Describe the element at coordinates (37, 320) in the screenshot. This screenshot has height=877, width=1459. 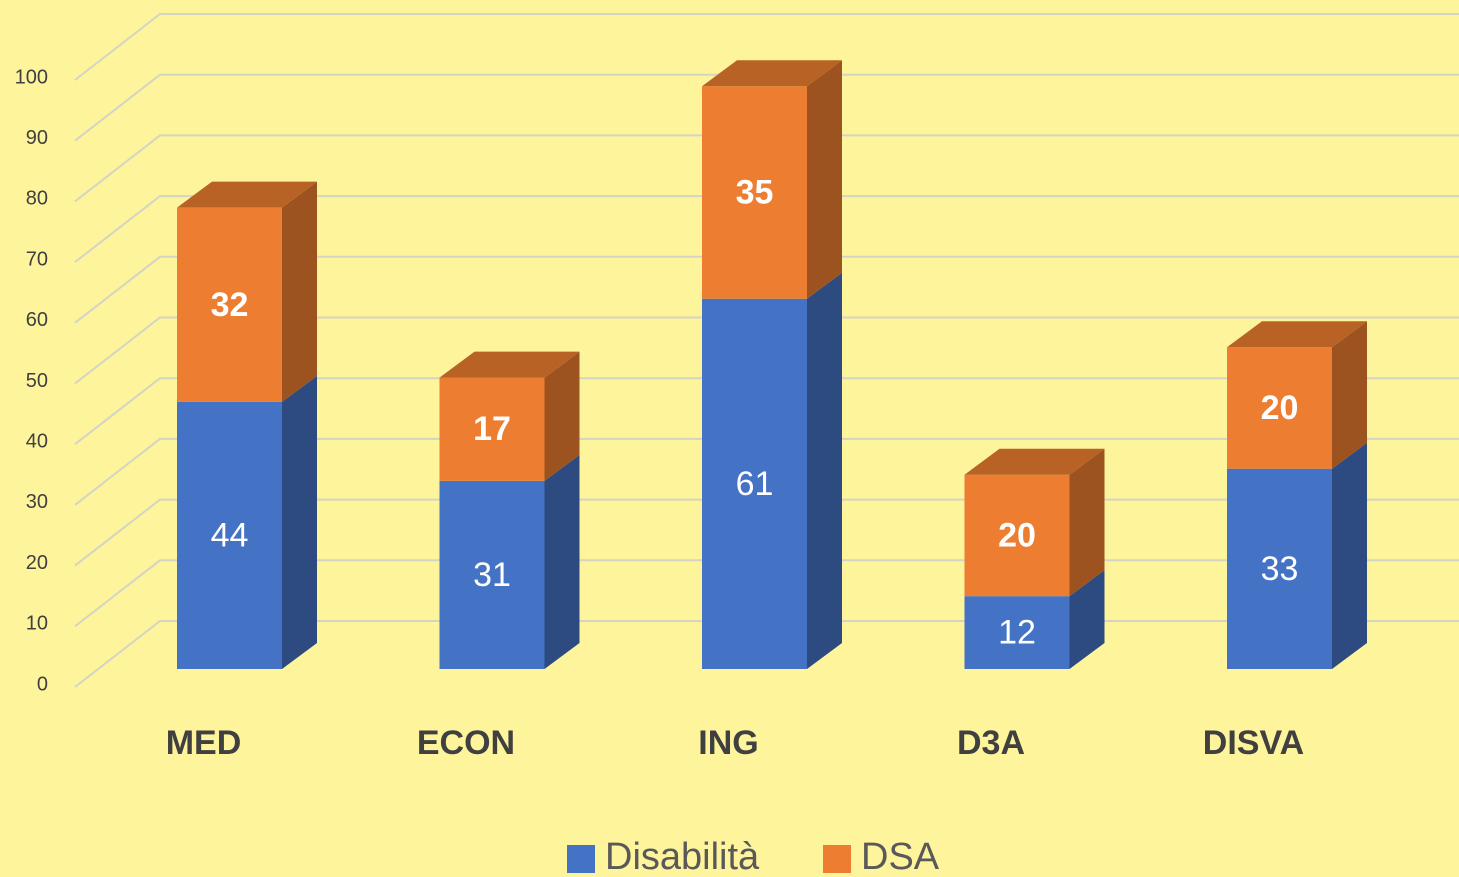
I see `y-tick-label: 60` at that location.